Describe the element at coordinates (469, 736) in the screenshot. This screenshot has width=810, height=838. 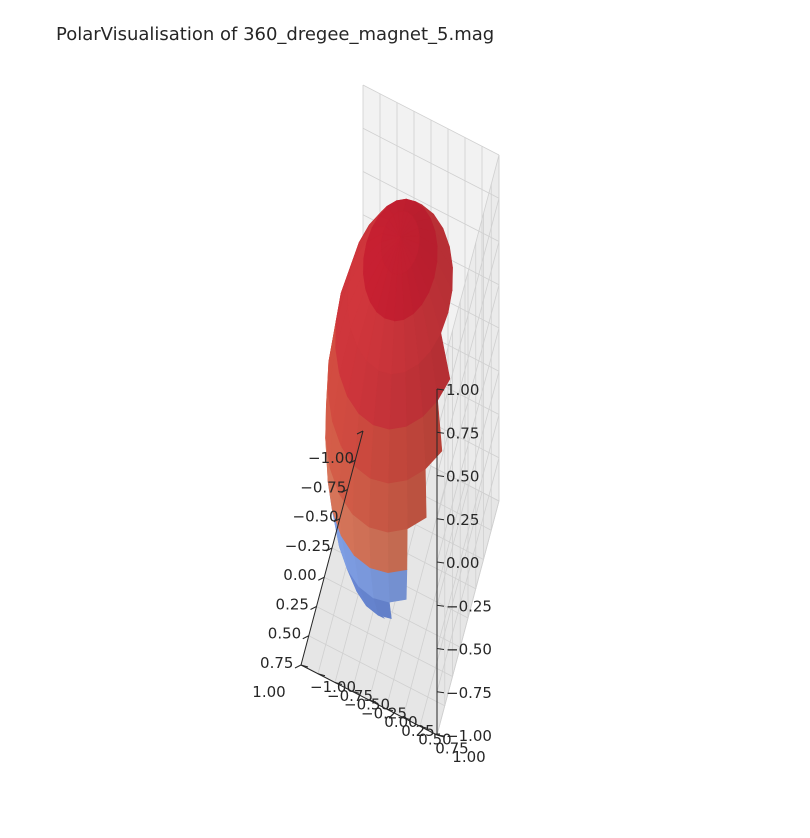
I see `z-tick-label: −1.00` at that location.